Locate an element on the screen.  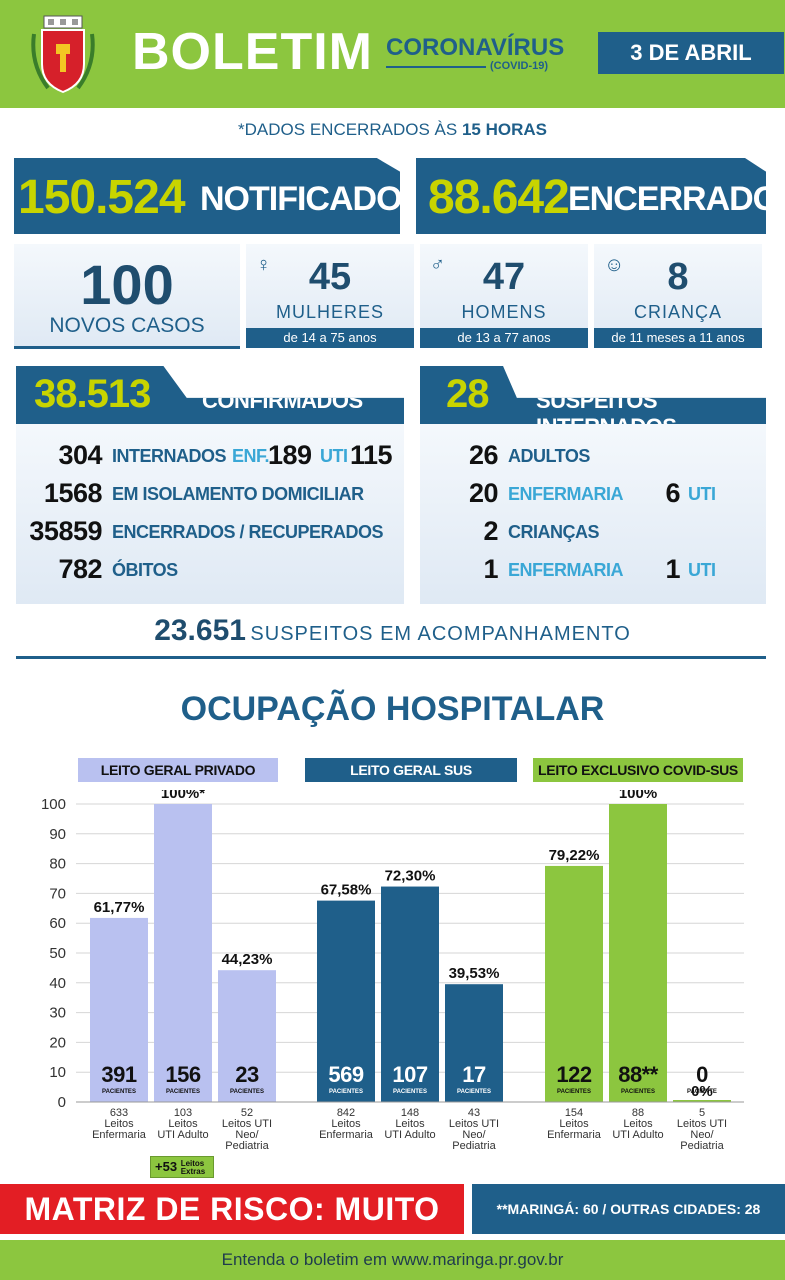
monitoring-value: 23.651 is located at coordinates (200, 630).